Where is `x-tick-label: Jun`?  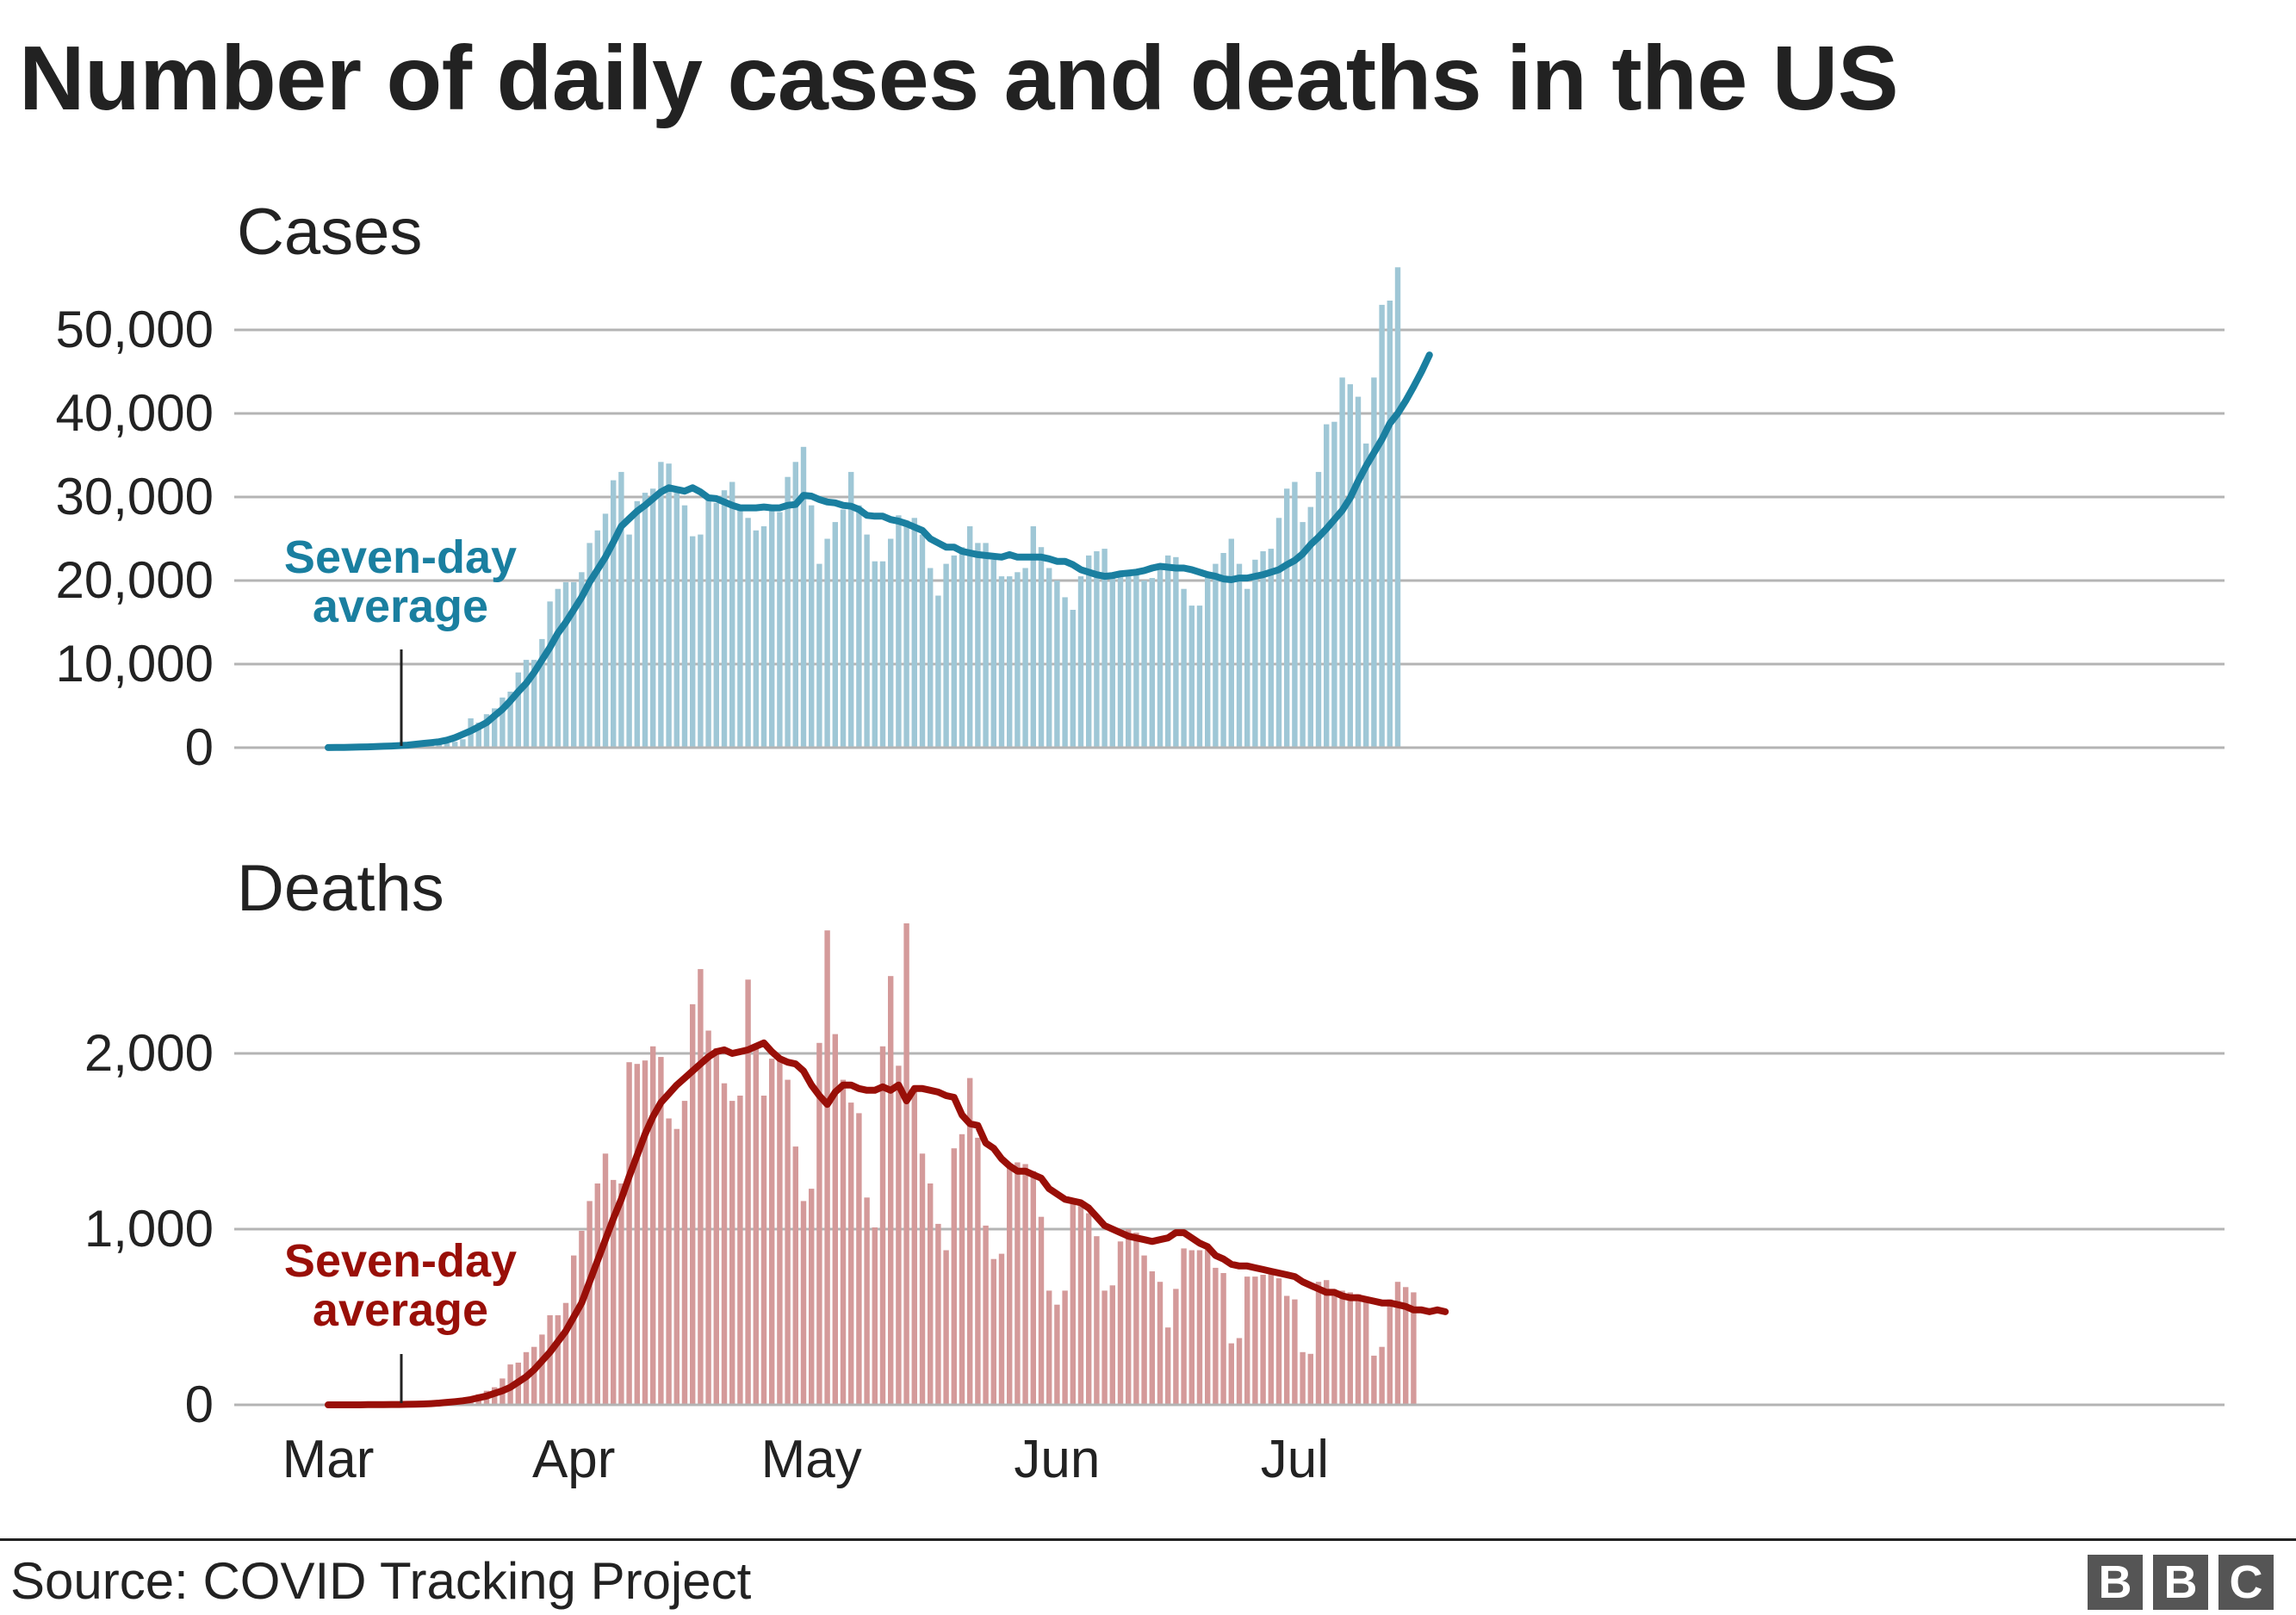
x-tick-label: Jun is located at coordinates (1057, 1459).